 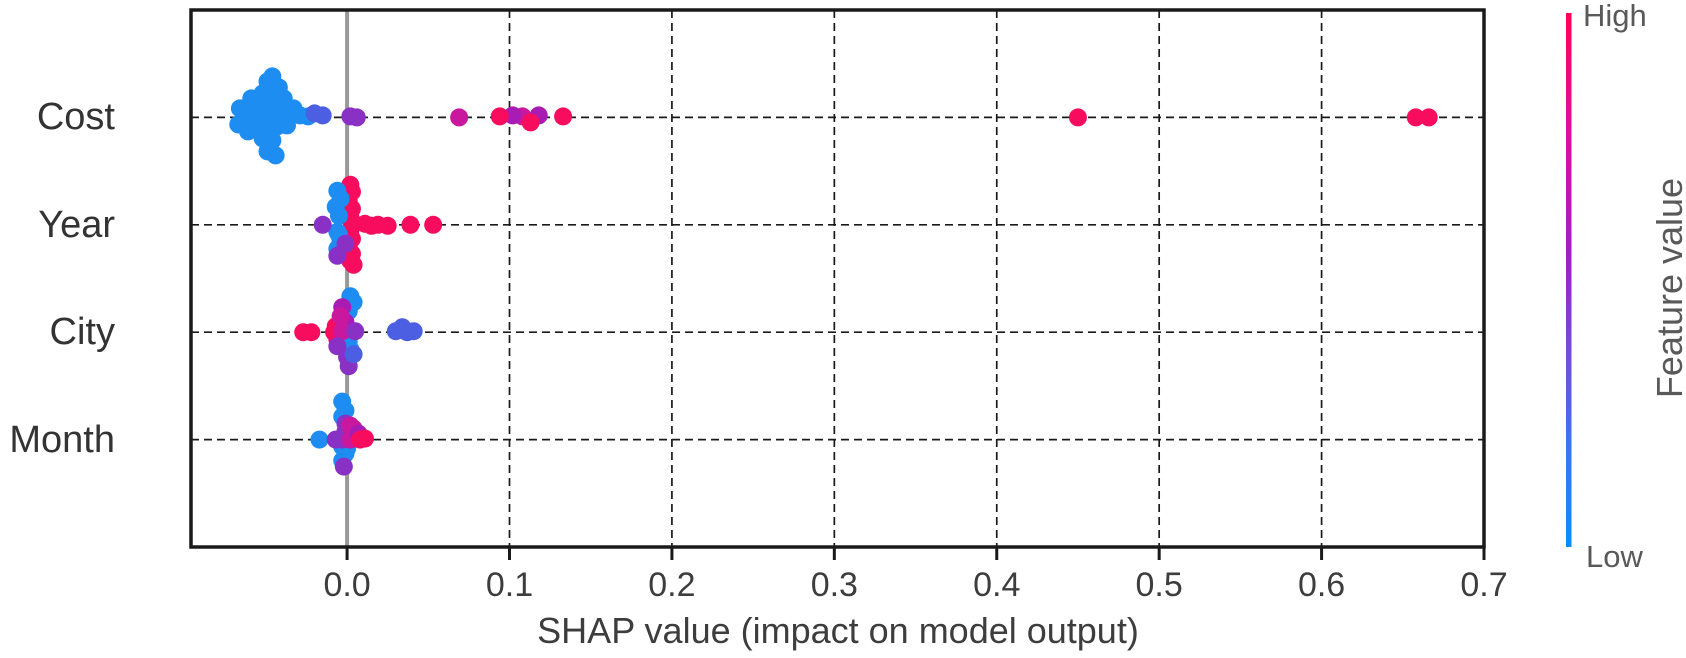 I want to click on x-tick-label: 0.6, so click(x=1321, y=585).